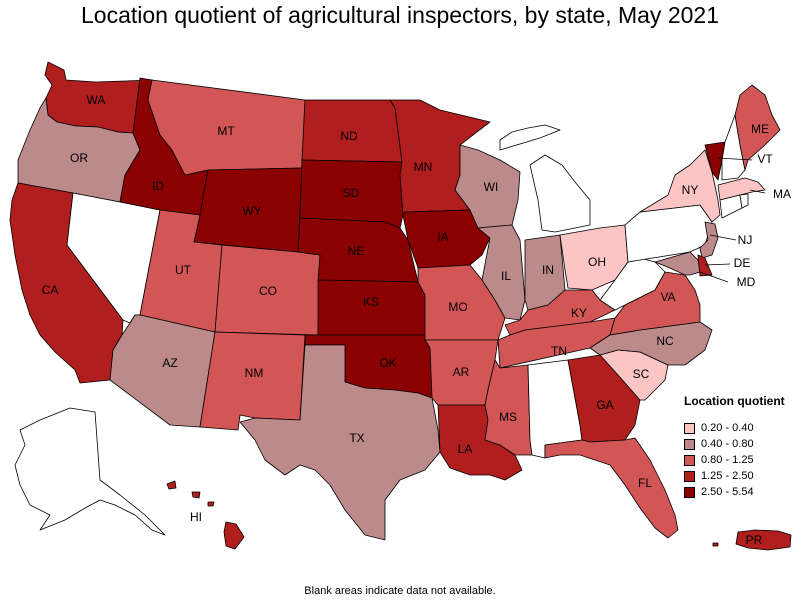 The width and height of the screenshot is (800, 600). Describe the element at coordinates (745, 240) in the screenshot. I see `label-NJ: NJ` at that location.